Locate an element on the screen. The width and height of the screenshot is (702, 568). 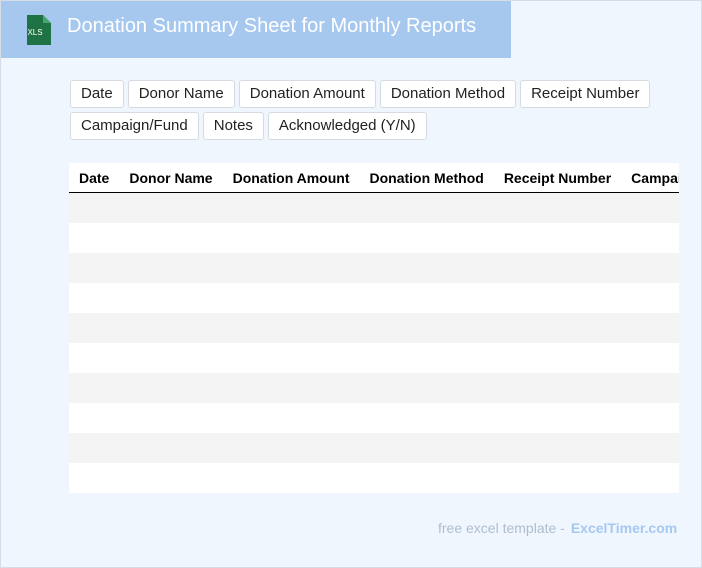
tag: Date is located at coordinates (97, 94).